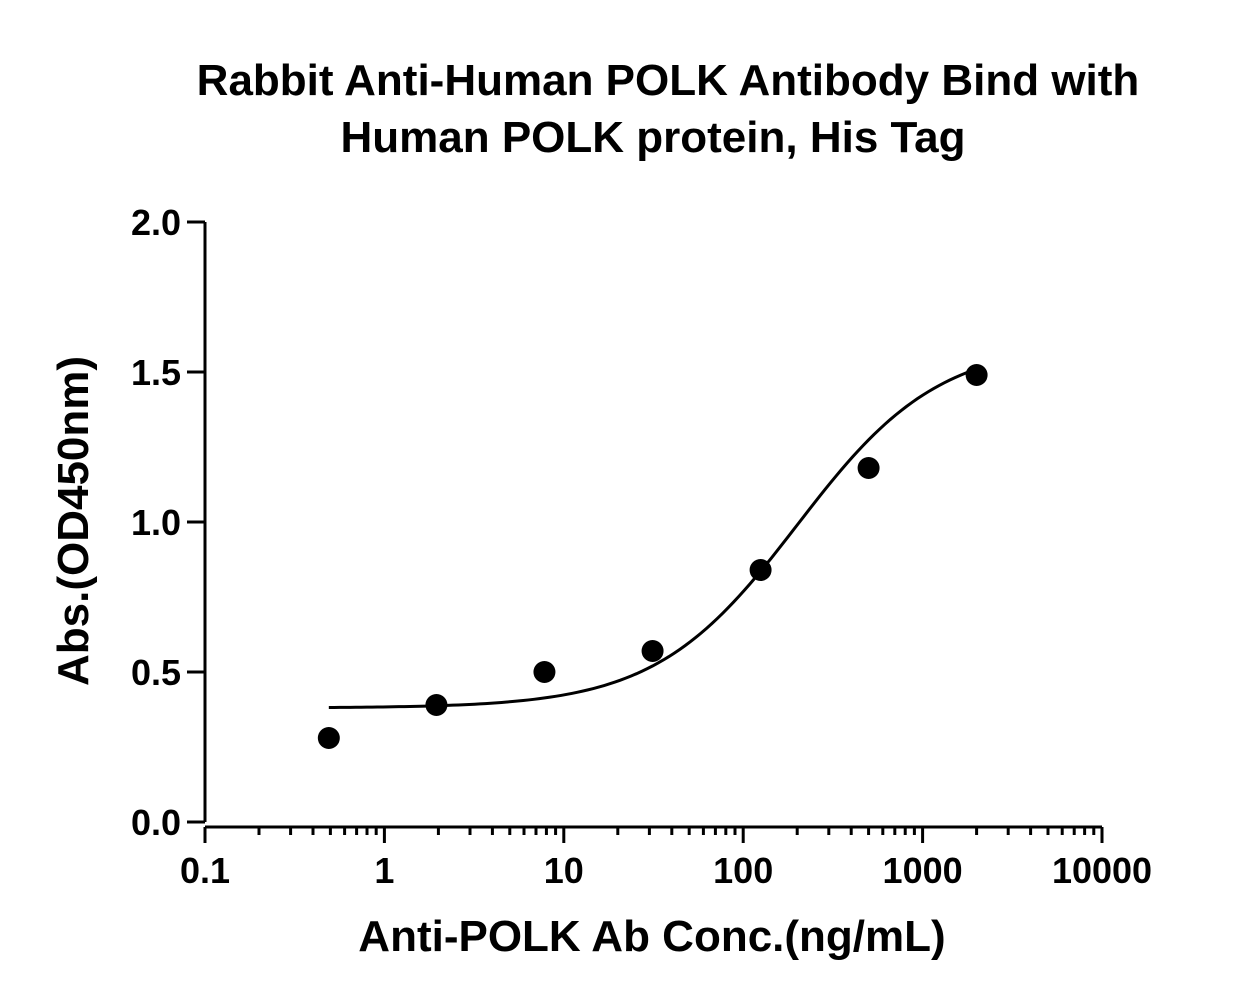 The width and height of the screenshot is (1241, 1005). Describe the element at coordinates (384, 870) in the screenshot. I see `x-tick-label: 1` at that location.